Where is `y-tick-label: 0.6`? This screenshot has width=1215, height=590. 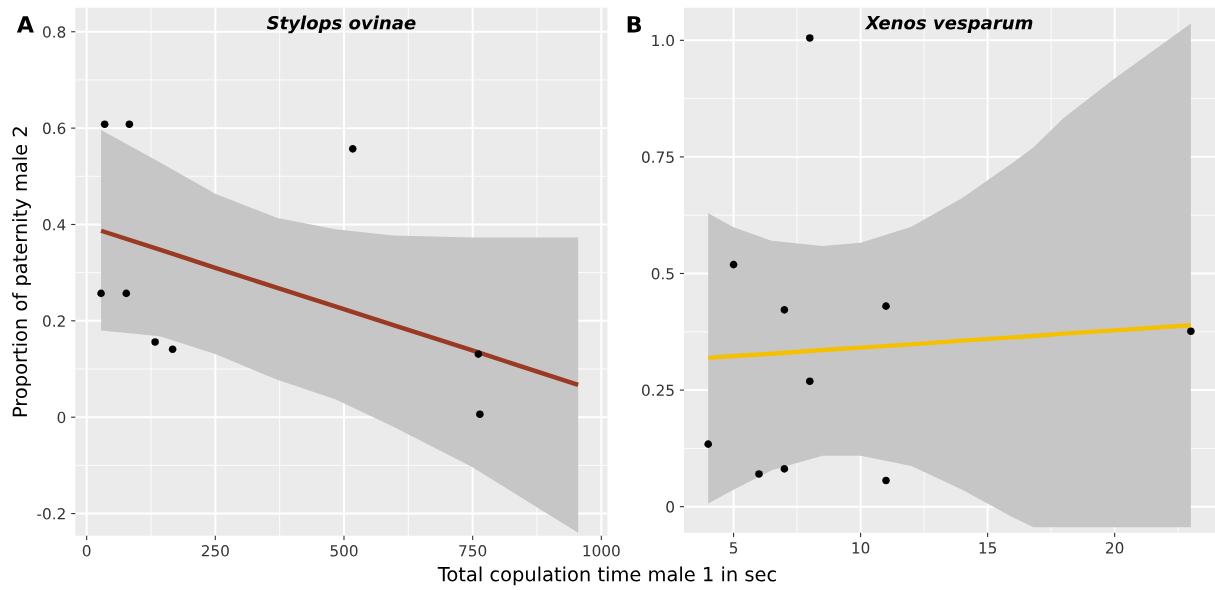
y-tick-label: 0.6 is located at coordinates (54, 128).